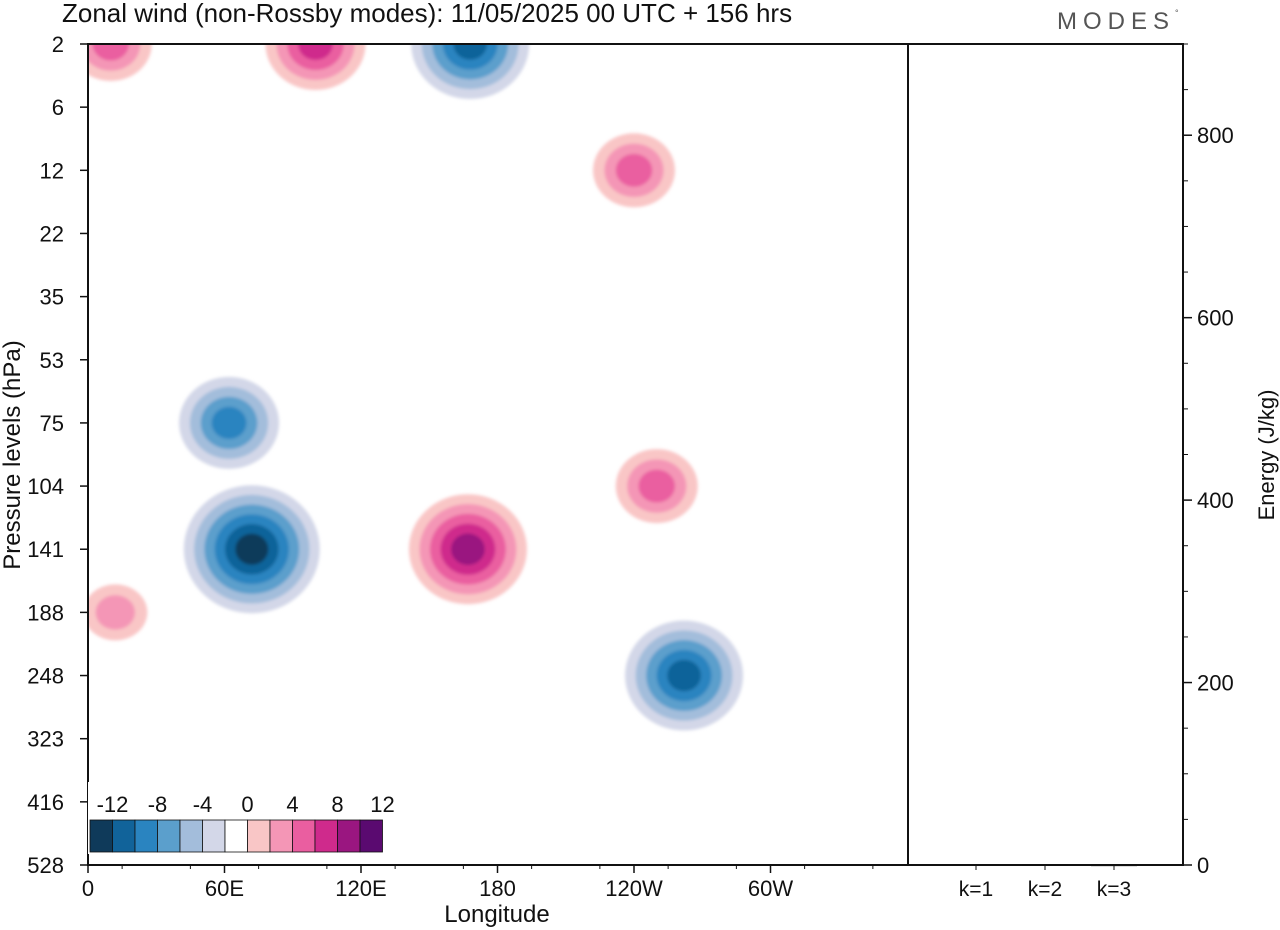 This screenshot has height=930, width=1280. What do you see at coordinates (1203, 865) in the screenshot?
I see `energy-tick-label: 0` at bounding box center [1203, 865].